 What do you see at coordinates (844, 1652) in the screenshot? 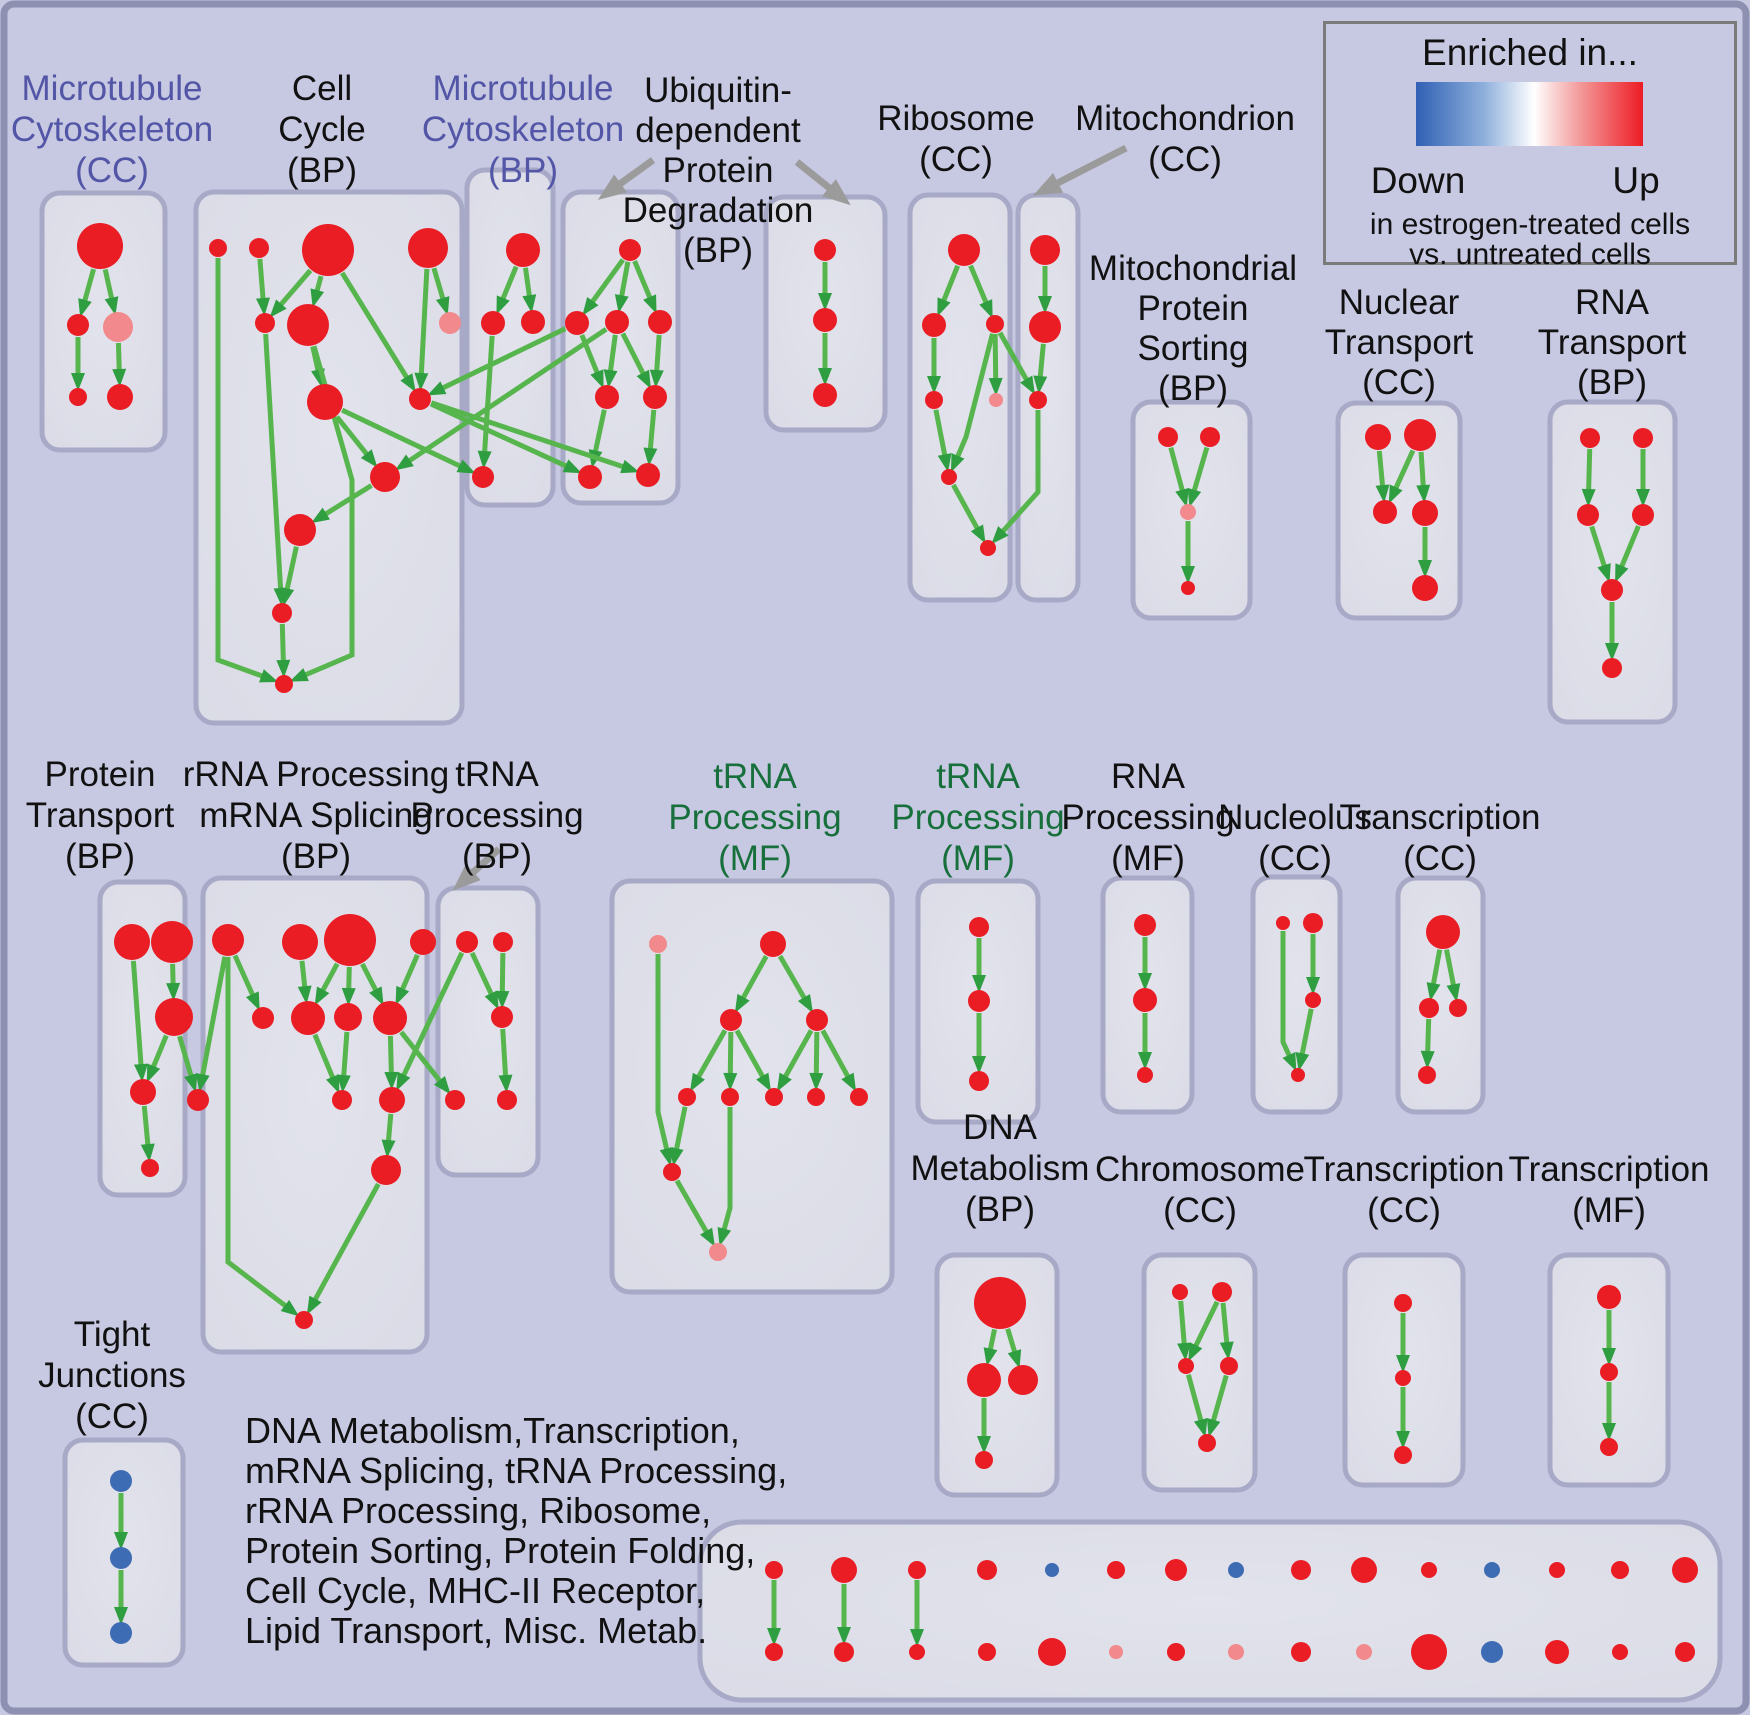
I see `node-misc-1-bottom` at bounding box center [844, 1652].